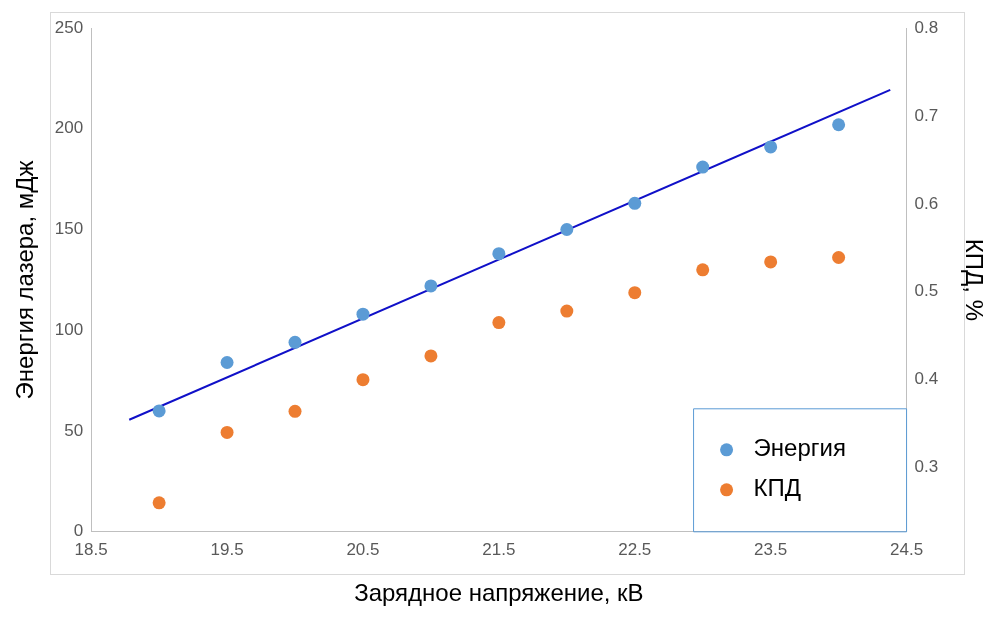 The width and height of the screenshot is (1005, 617). Describe the element at coordinates (69, 27) in the screenshot. I see `y-tick-label: 250` at that location.